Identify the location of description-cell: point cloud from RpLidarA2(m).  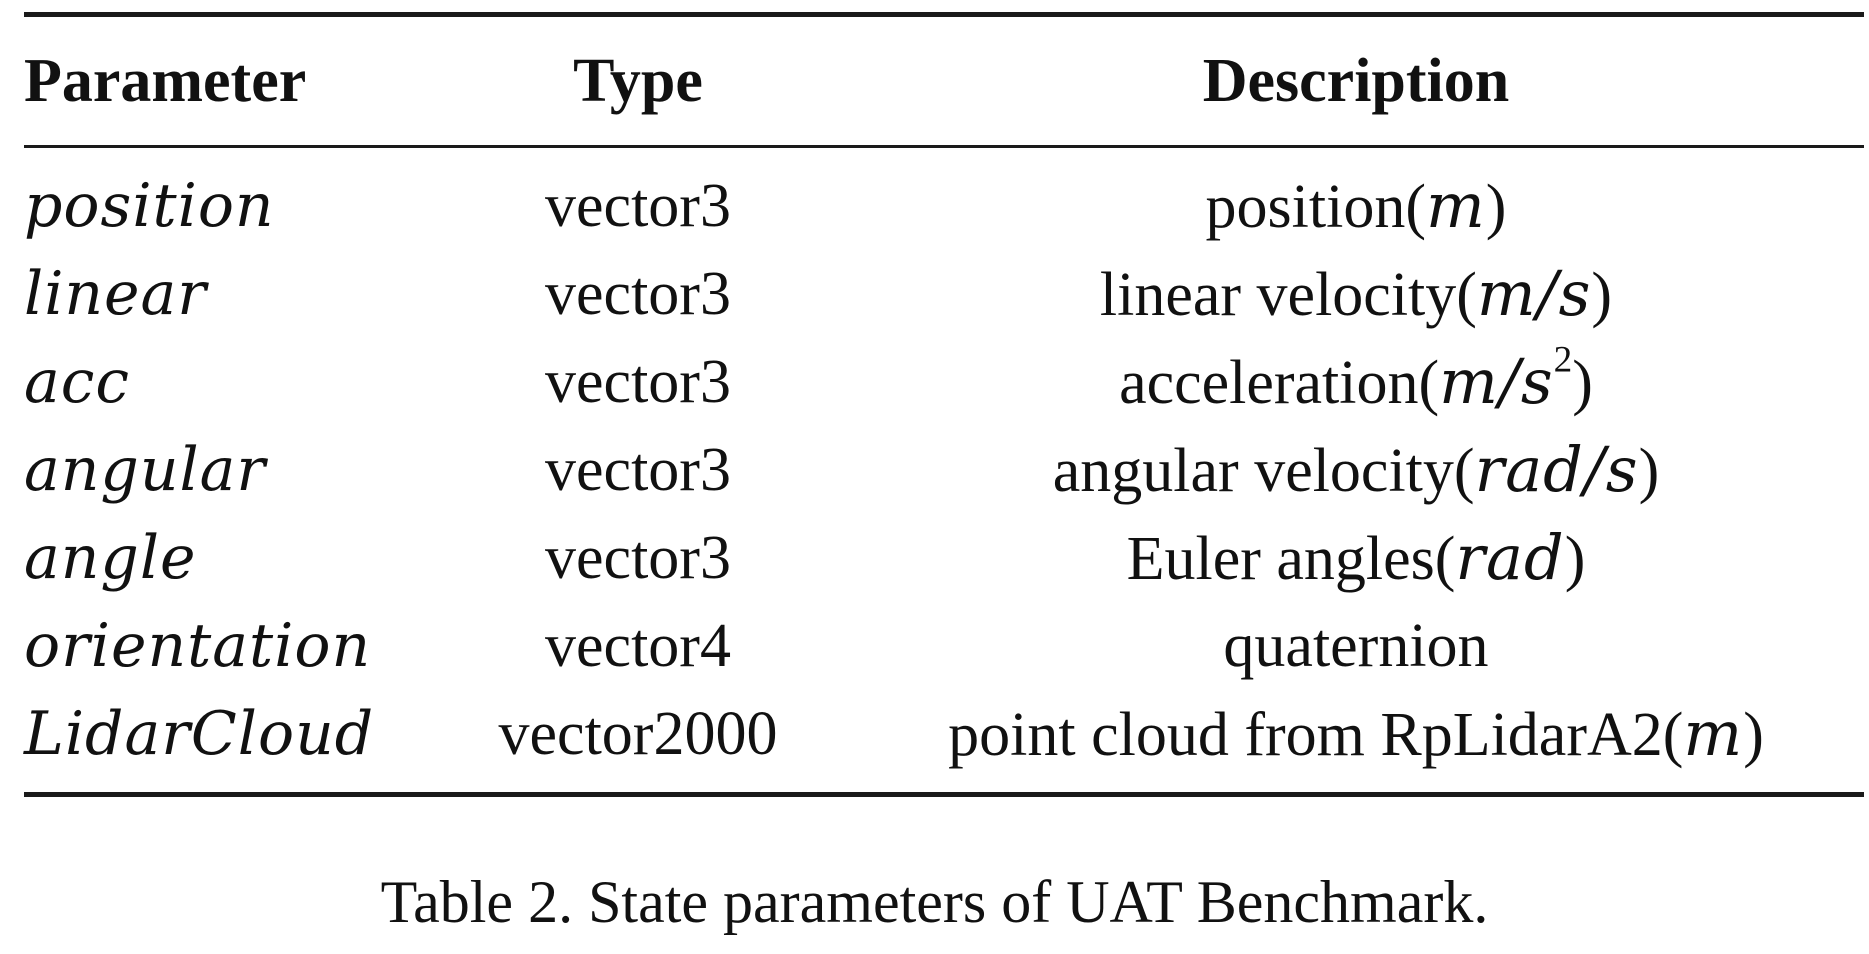
(1356, 734).